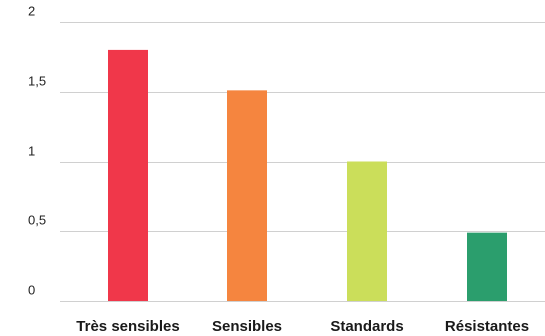  What do you see at coordinates (31, 290) in the screenshot?
I see `y-tick-label: 0` at bounding box center [31, 290].